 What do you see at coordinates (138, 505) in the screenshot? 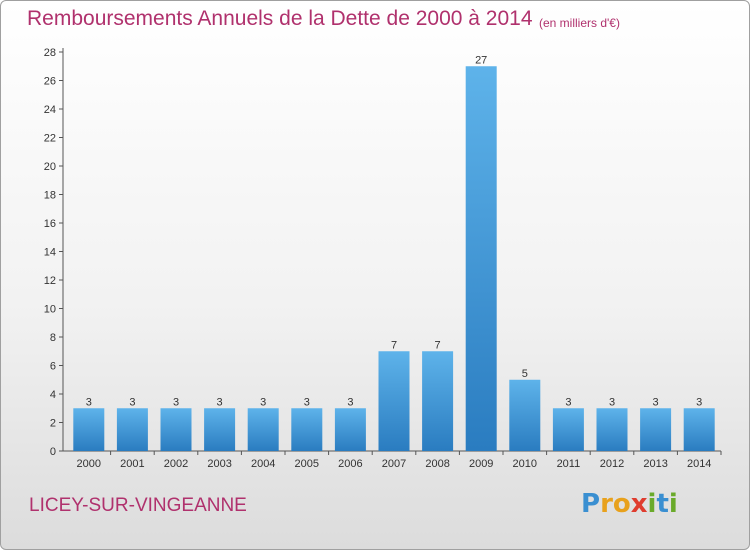
I see `commune-name: LICEY-SUR-VINGEANNE` at bounding box center [138, 505].